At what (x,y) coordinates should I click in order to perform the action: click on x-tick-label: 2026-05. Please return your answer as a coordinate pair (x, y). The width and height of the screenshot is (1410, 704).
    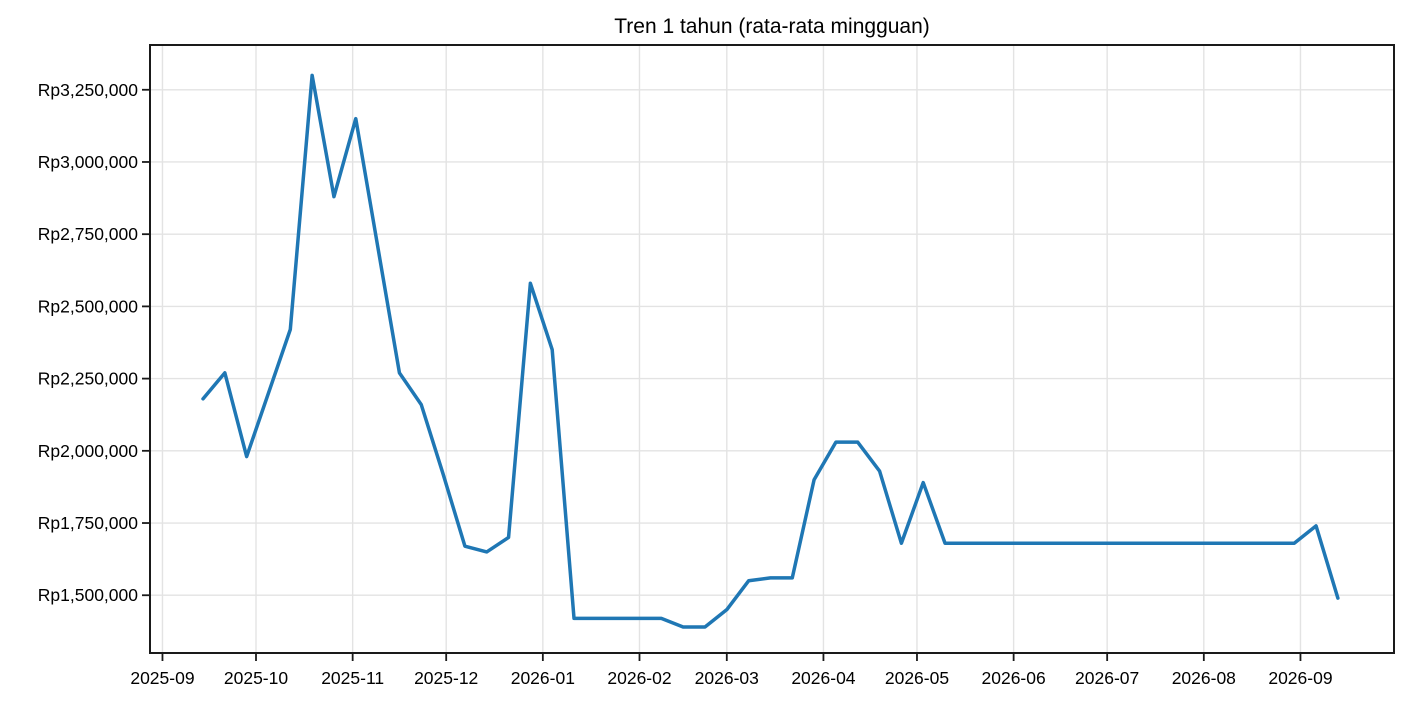
    Looking at the image, I should click on (917, 678).